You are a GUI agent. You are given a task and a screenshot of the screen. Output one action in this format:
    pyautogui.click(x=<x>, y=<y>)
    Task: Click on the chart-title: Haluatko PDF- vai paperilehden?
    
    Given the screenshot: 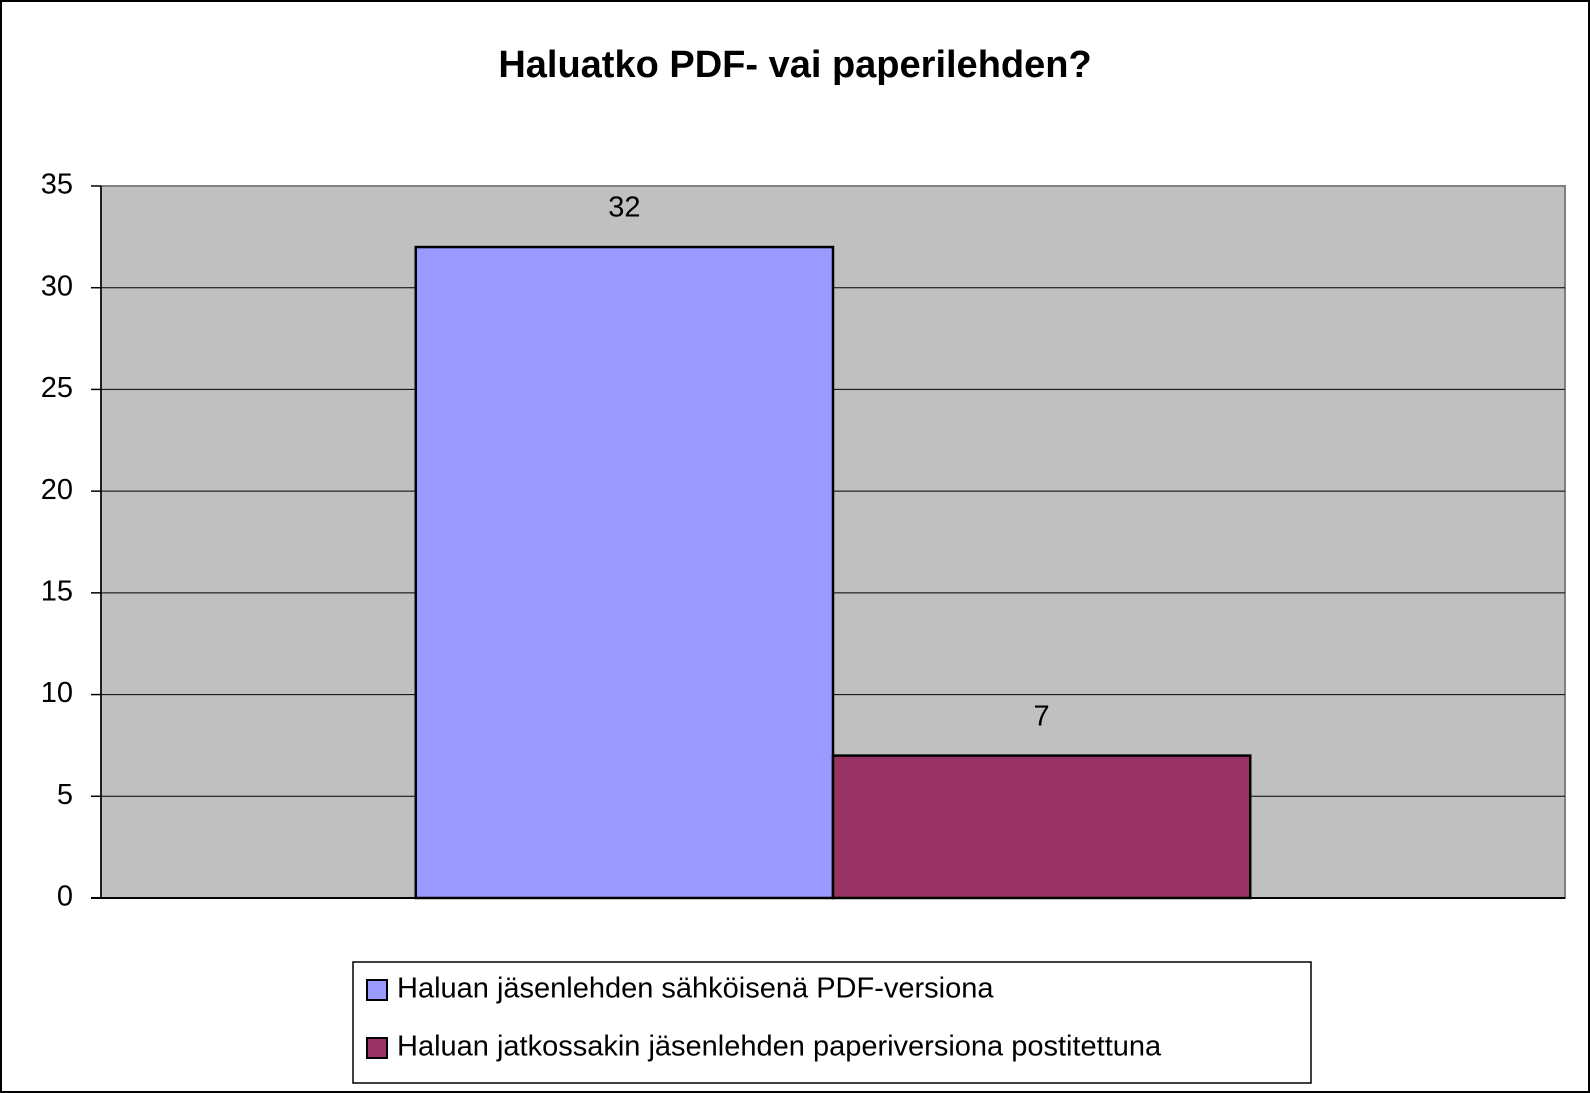 What is the action you would take?
    pyautogui.click(x=794, y=65)
    